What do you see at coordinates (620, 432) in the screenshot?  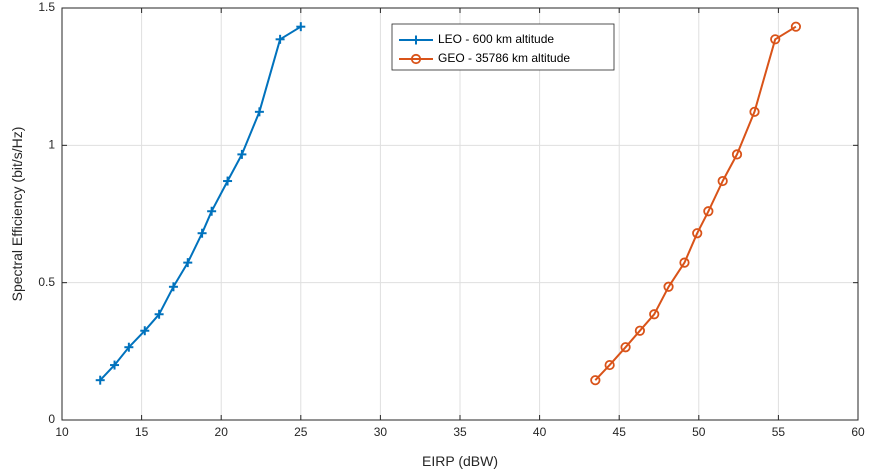 I see `x-tick-label: 45` at bounding box center [620, 432].